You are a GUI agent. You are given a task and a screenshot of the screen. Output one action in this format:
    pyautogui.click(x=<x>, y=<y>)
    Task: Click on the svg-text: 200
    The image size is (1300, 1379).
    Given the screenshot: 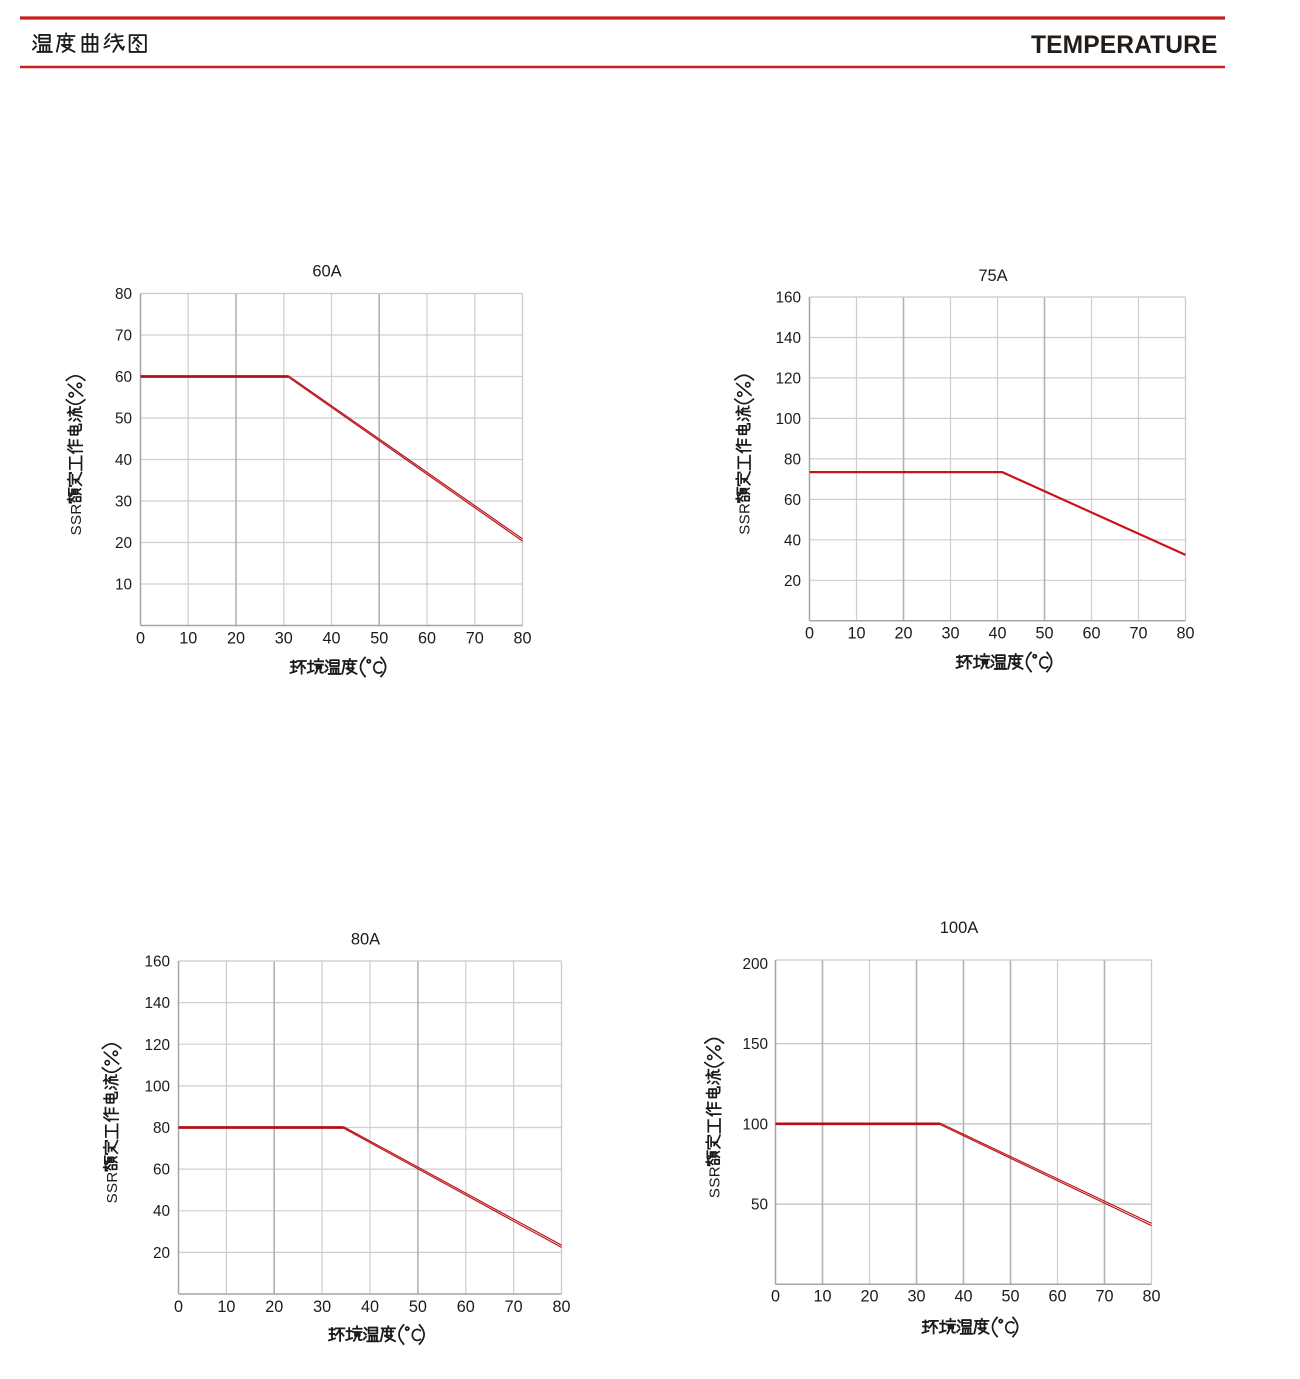 What is the action you would take?
    pyautogui.click(x=755, y=964)
    